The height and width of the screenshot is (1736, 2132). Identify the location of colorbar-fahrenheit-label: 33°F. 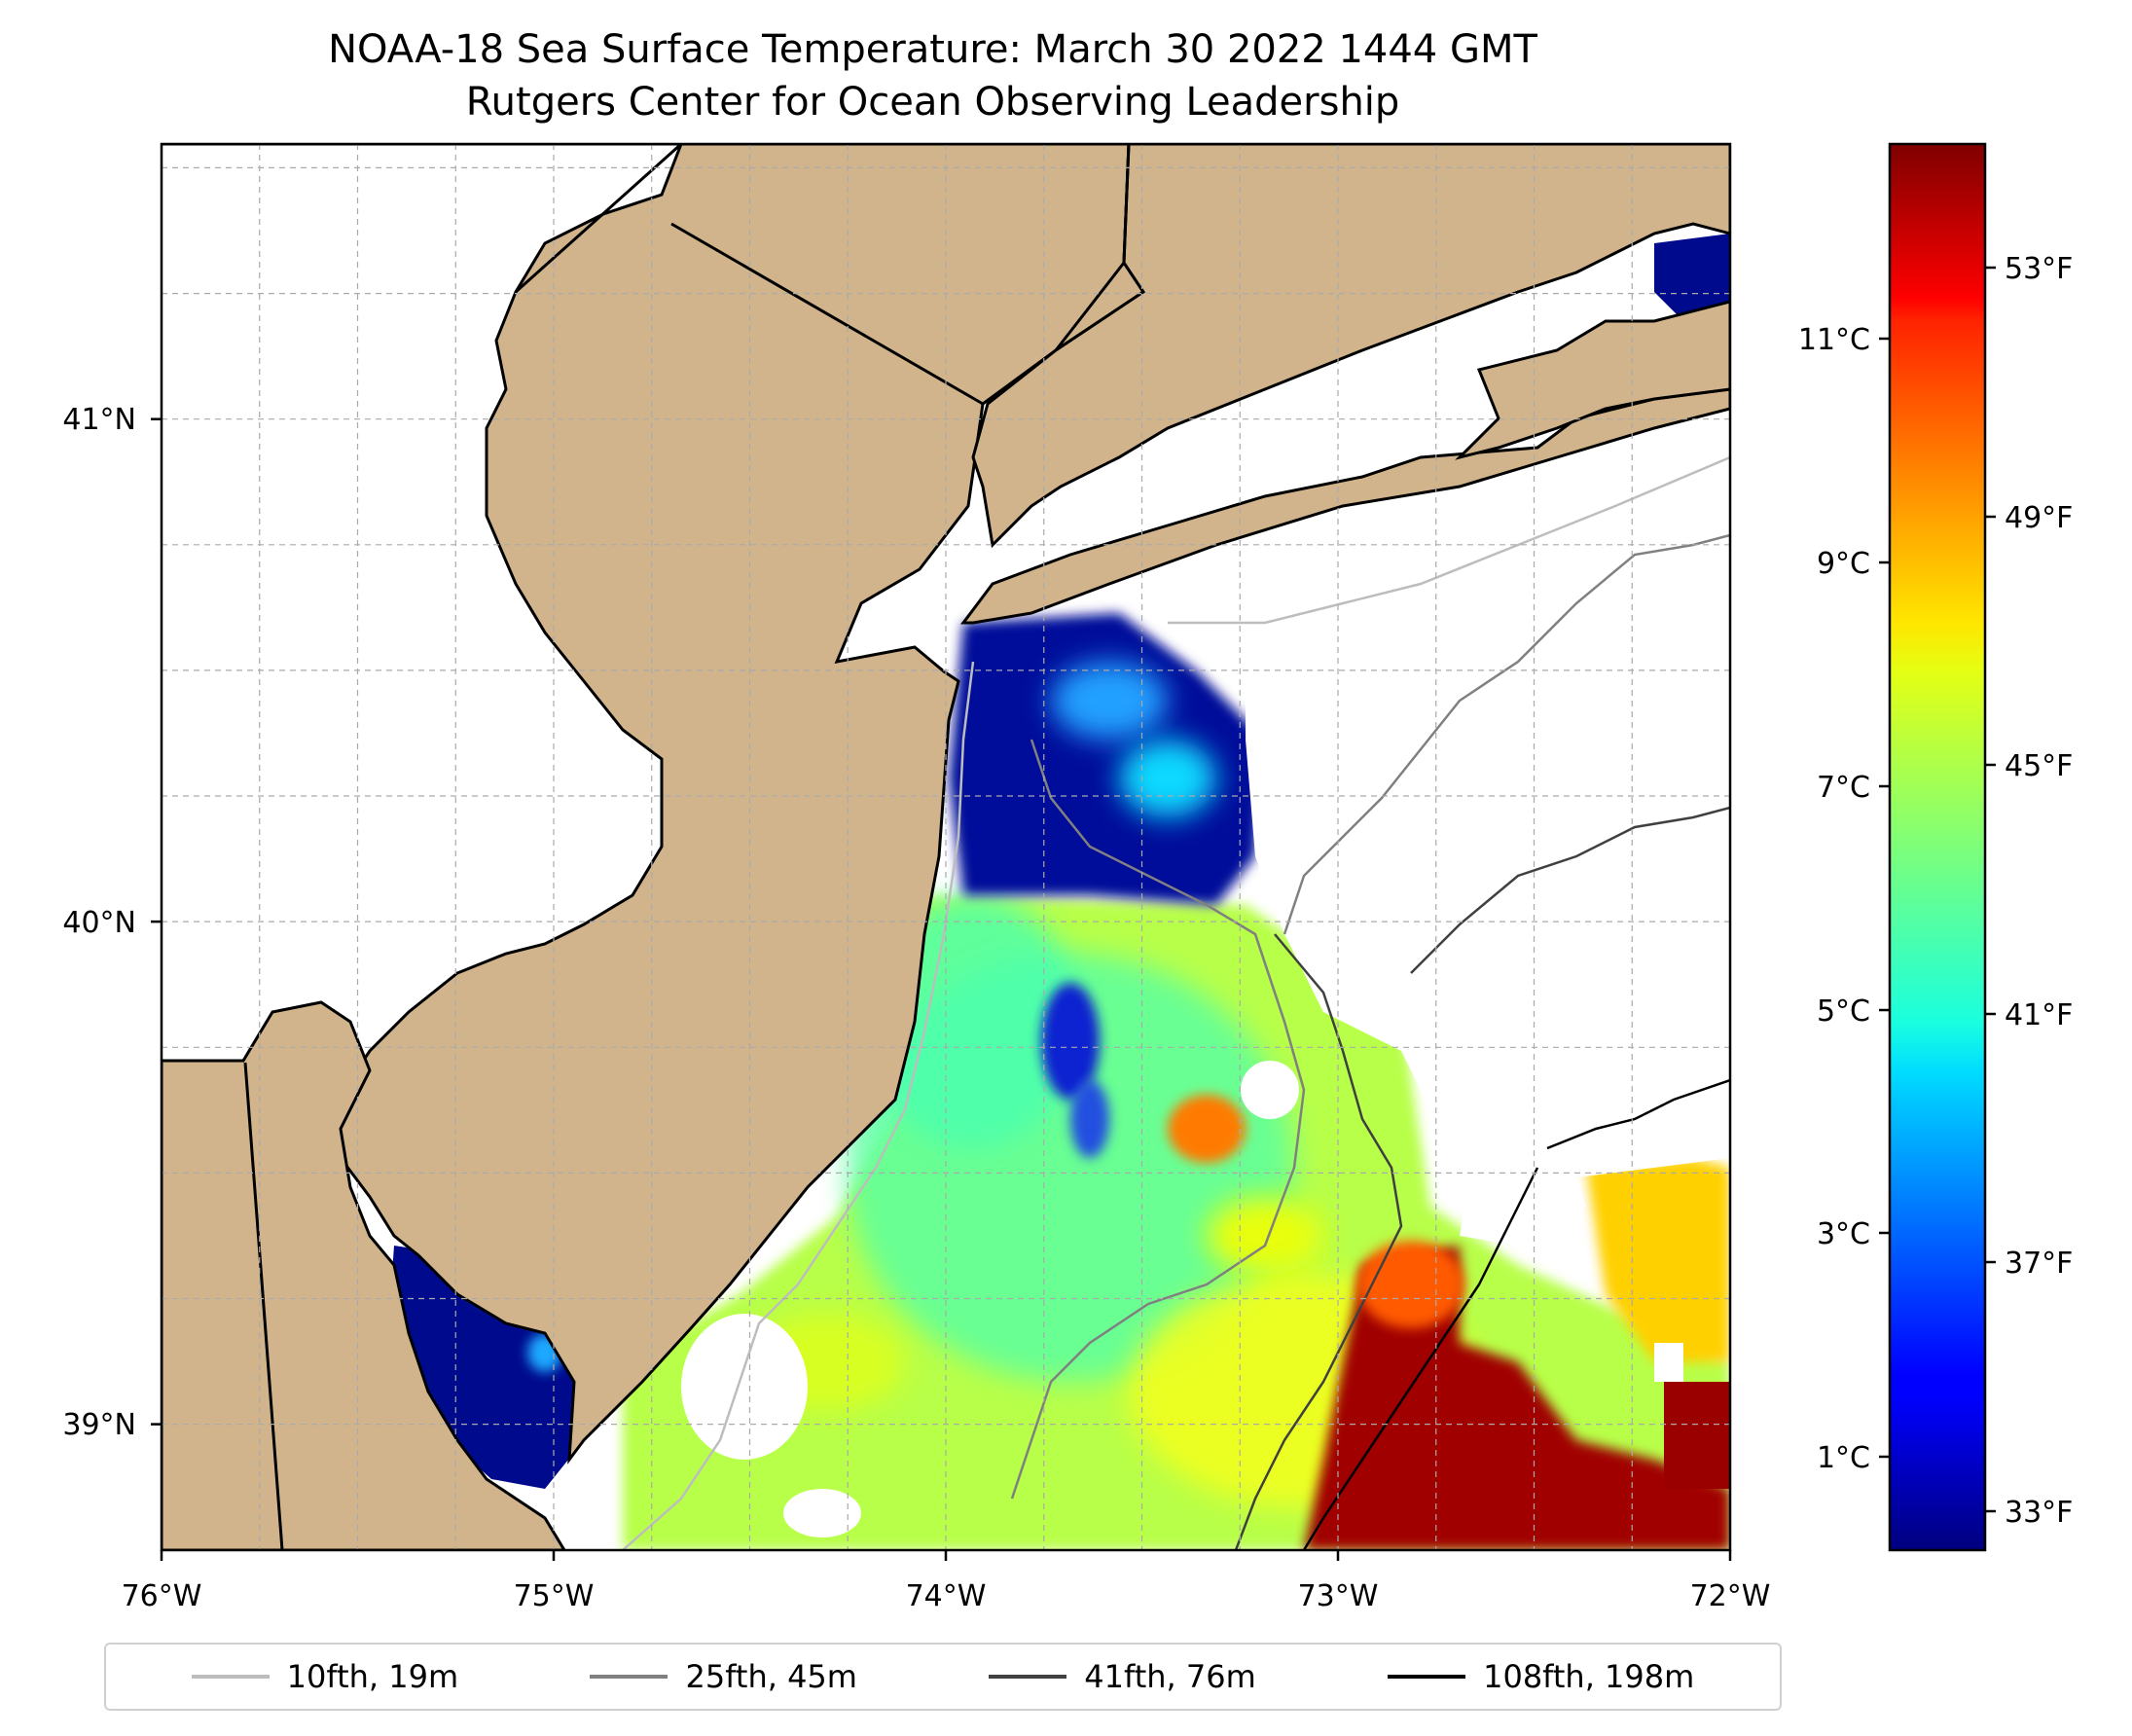
(2039, 1513).